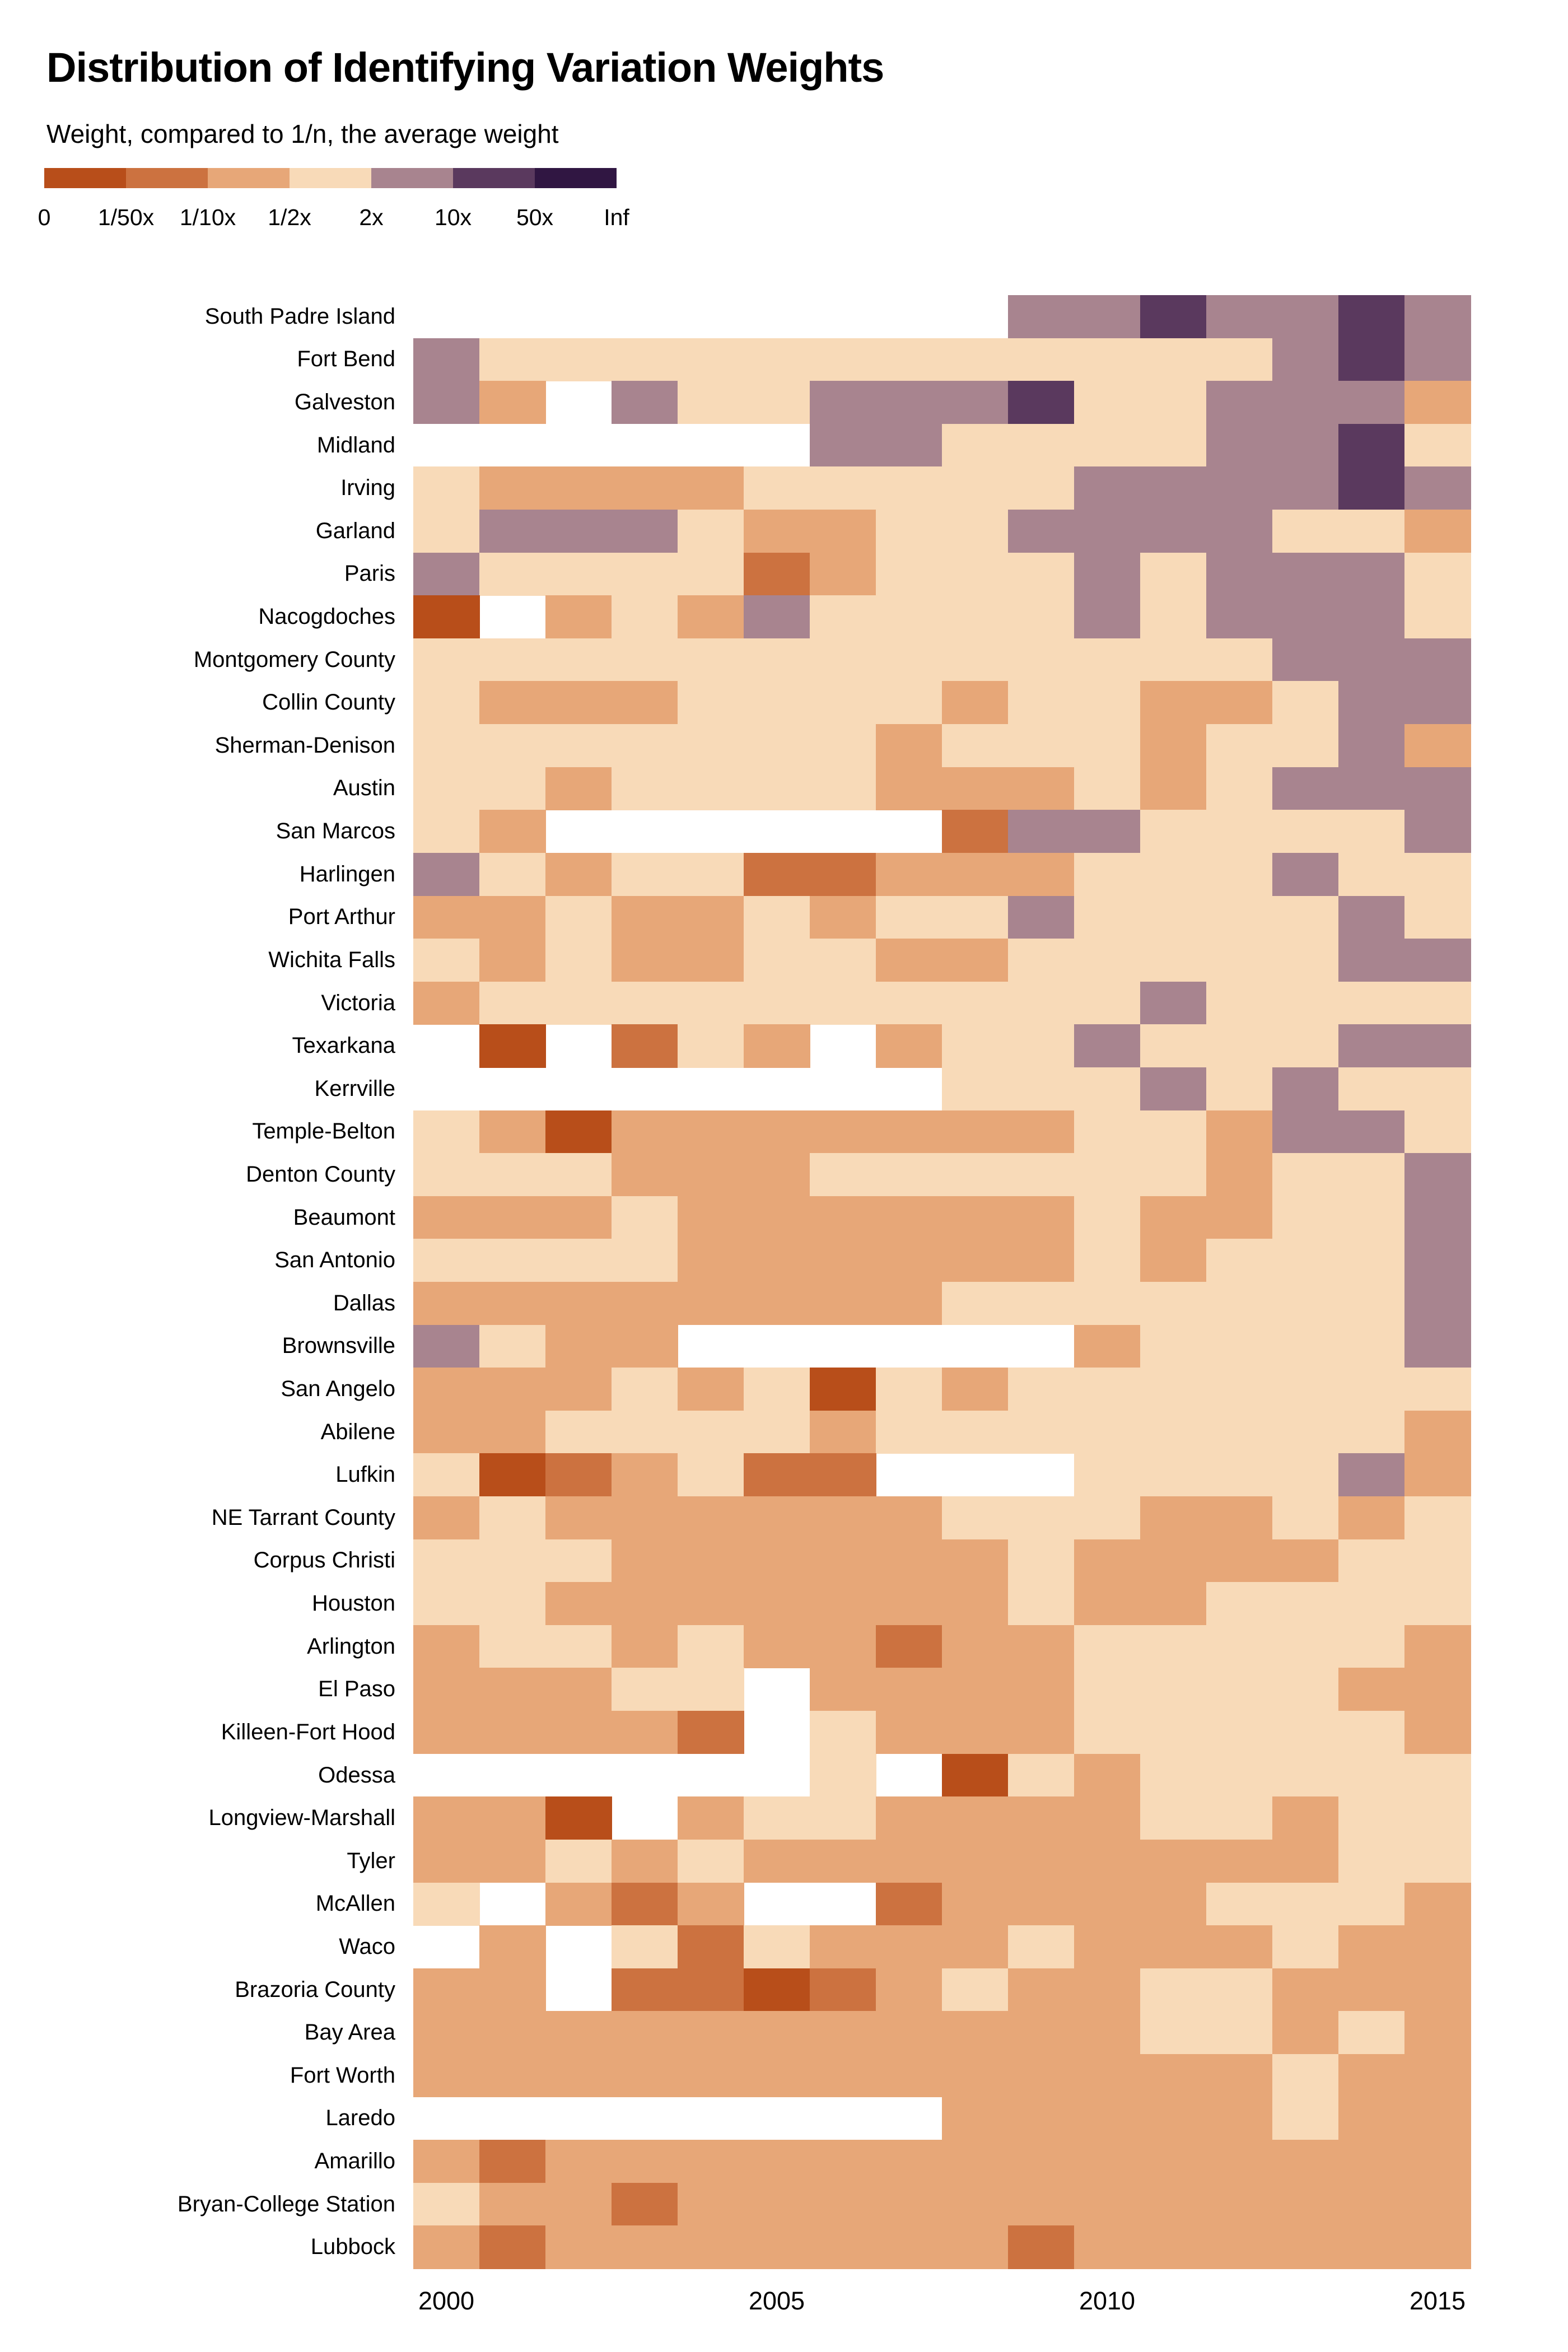 The width and height of the screenshot is (1568, 2352). What do you see at coordinates (308, 1732) in the screenshot?
I see `row-label: Killeen-Fort Hood` at bounding box center [308, 1732].